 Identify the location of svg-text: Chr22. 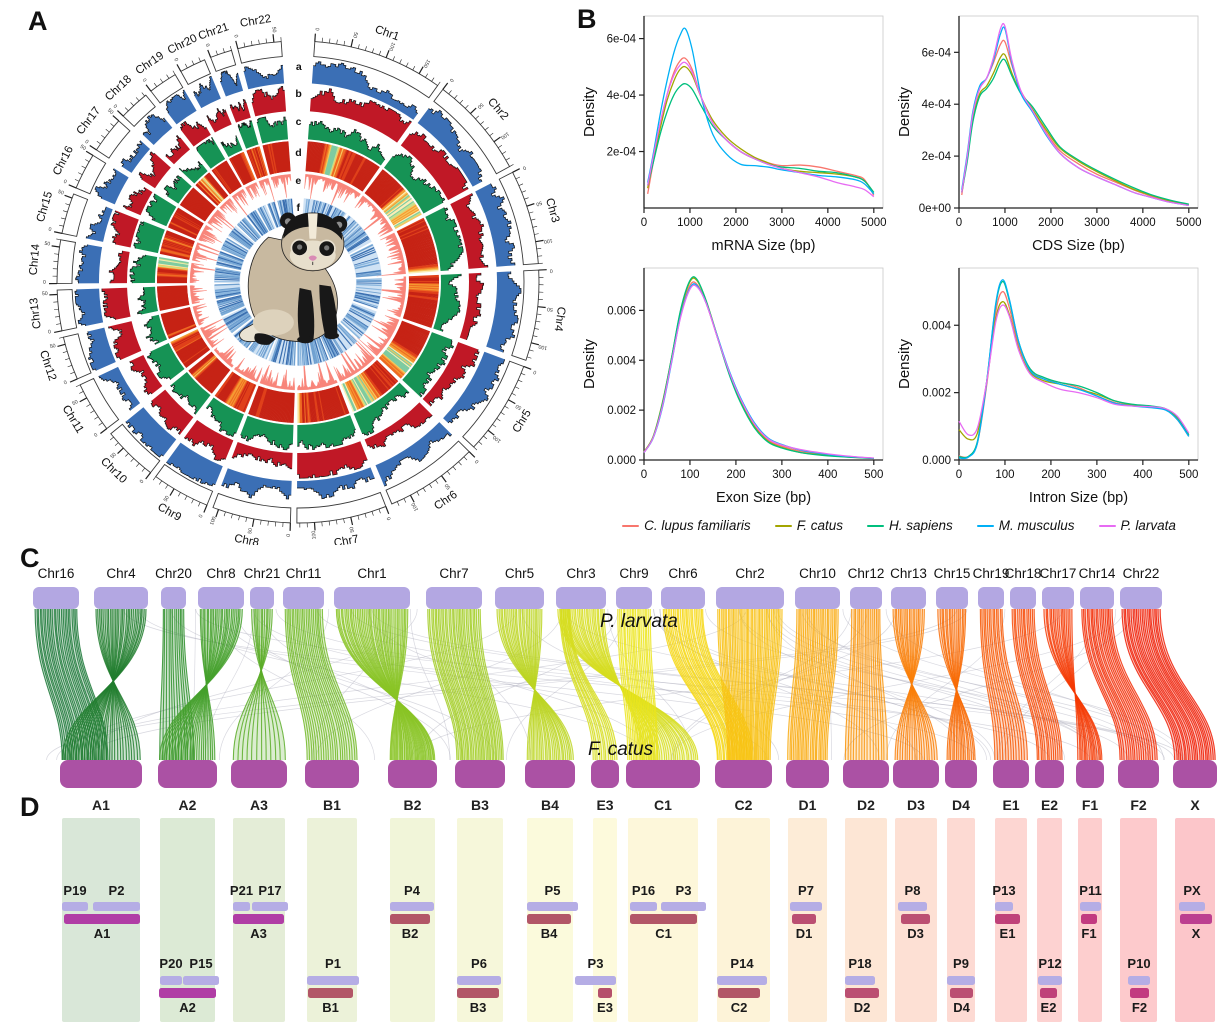
(1141, 573).